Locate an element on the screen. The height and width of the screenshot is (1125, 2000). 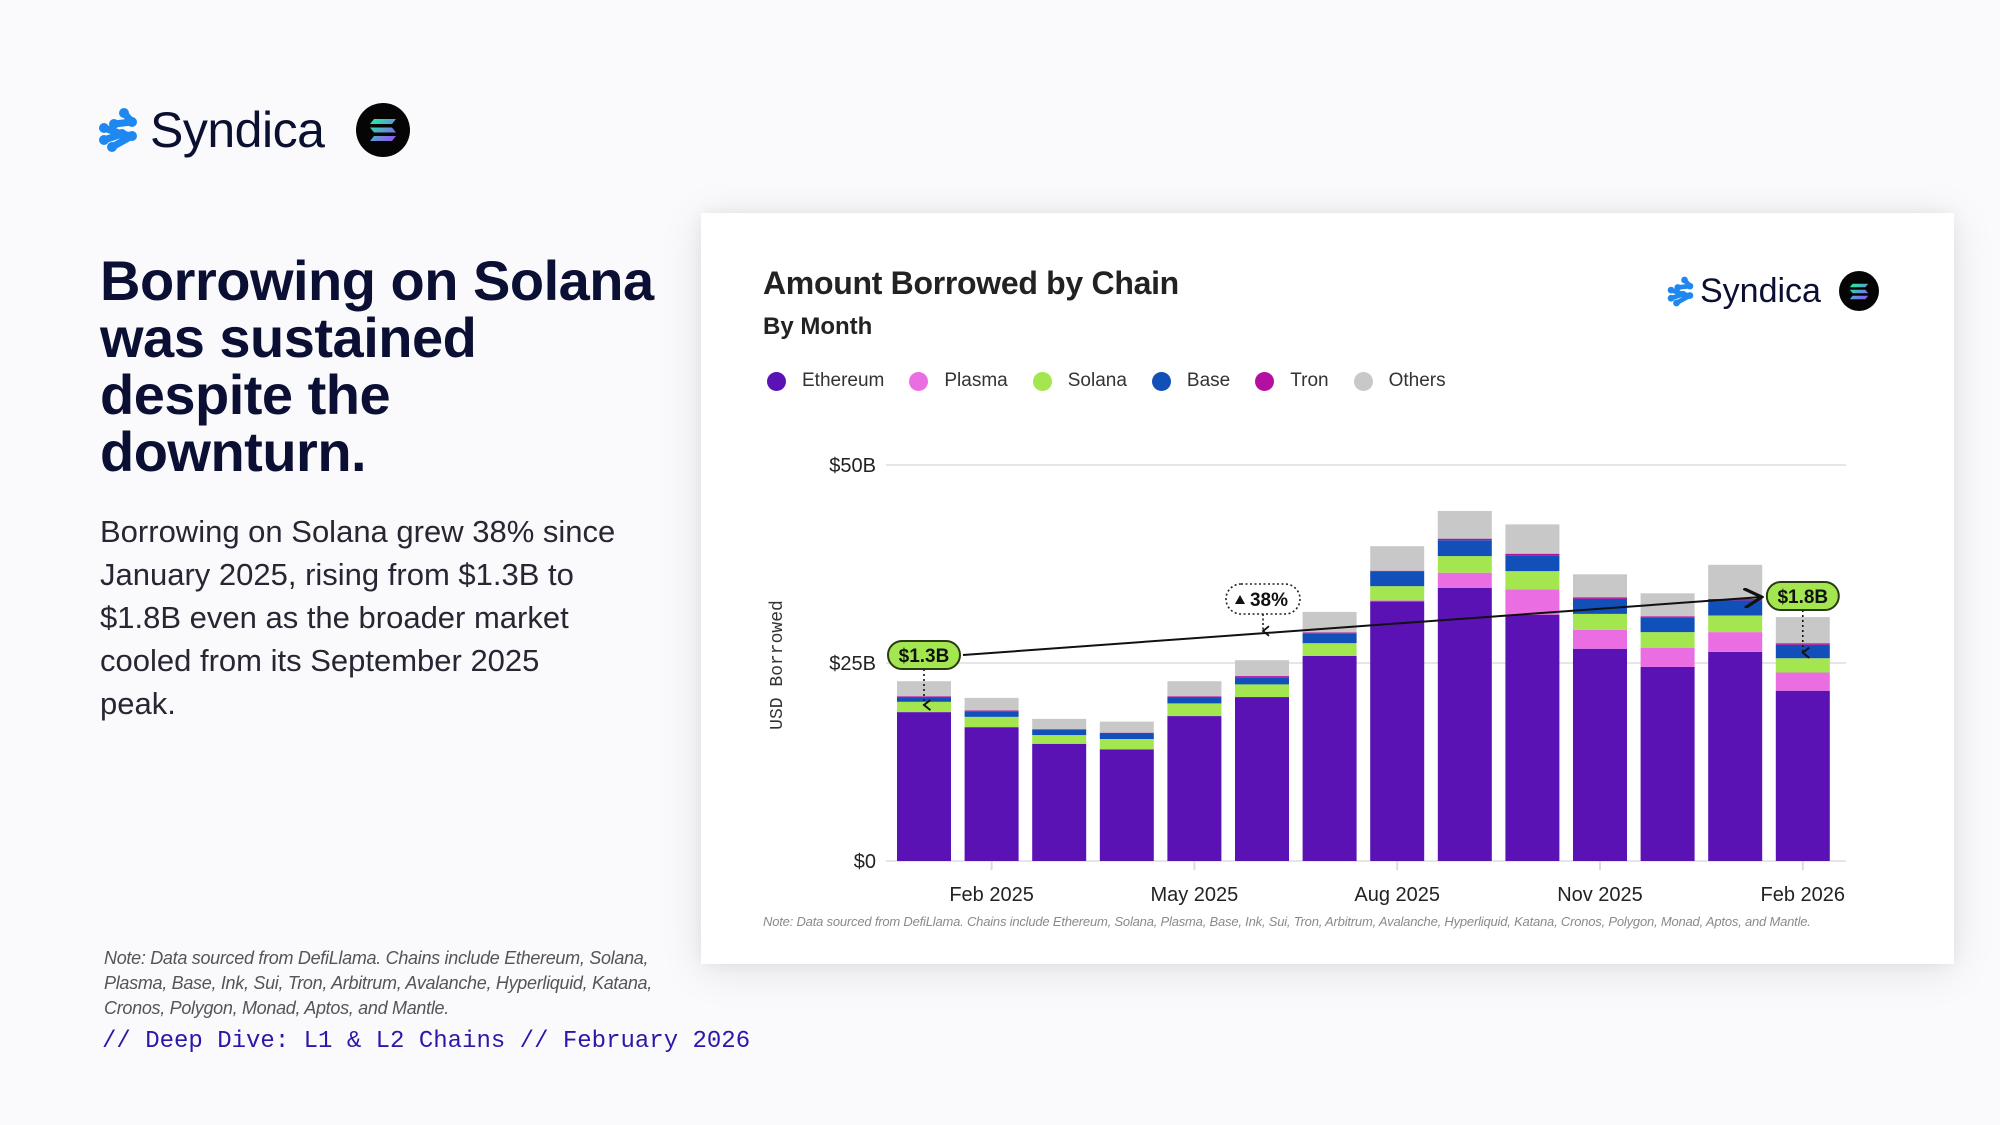
legend-item-others: Others is located at coordinates (1399, 381).